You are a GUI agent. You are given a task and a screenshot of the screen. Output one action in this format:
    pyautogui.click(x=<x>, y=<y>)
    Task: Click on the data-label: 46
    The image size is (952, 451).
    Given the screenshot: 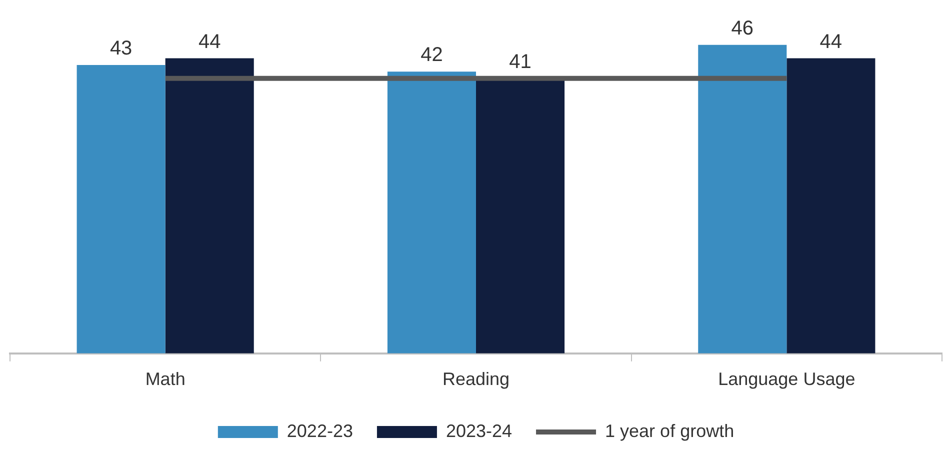 What is the action you would take?
    pyautogui.click(x=742, y=28)
    